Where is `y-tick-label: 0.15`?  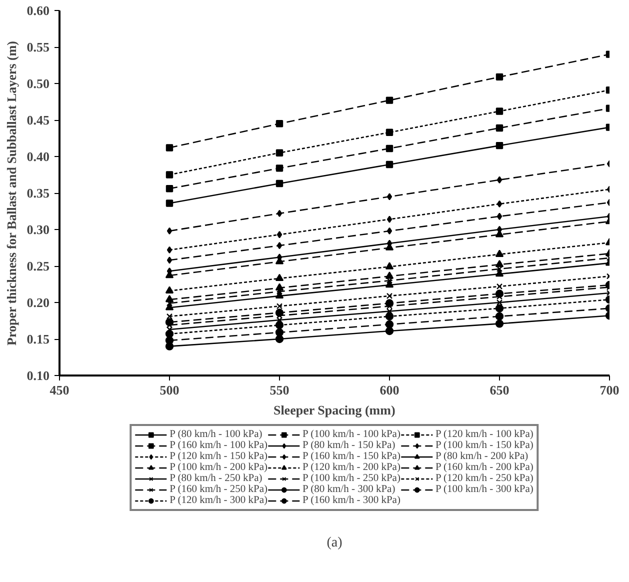
y-tick-label: 0.15 is located at coordinates (38, 339).